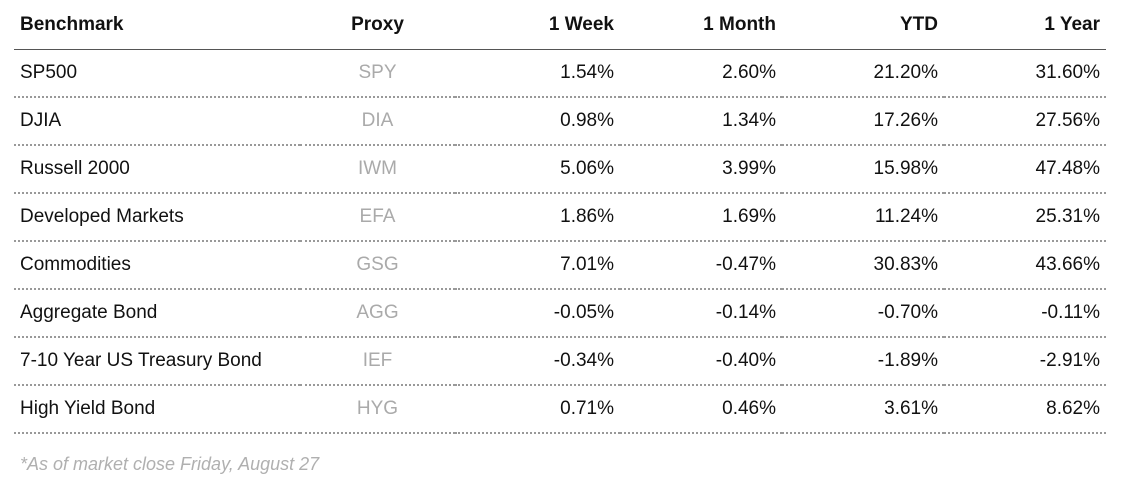  What do you see at coordinates (1025, 265) in the screenshot?
I see `return-cell: 43.66%` at bounding box center [1025, 265].